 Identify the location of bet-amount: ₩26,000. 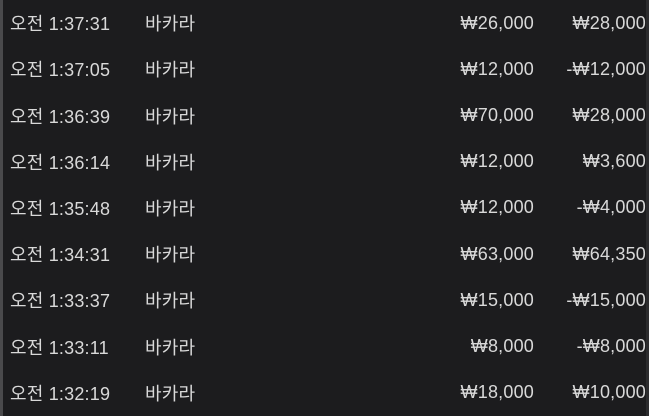
(497, 22).